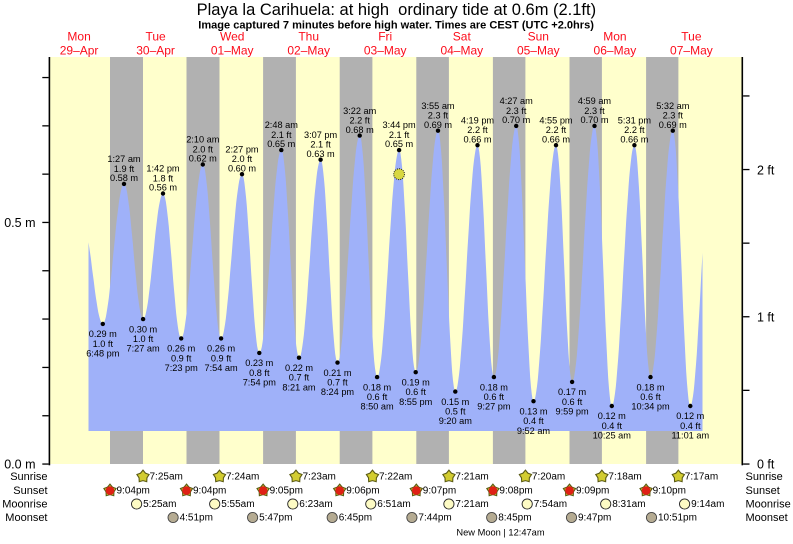 This screenshot has width=793, height=544. Describe the element at coordinates (242, 149) in the screenshot. I see `svg-text: 2:27 pm` at that location.